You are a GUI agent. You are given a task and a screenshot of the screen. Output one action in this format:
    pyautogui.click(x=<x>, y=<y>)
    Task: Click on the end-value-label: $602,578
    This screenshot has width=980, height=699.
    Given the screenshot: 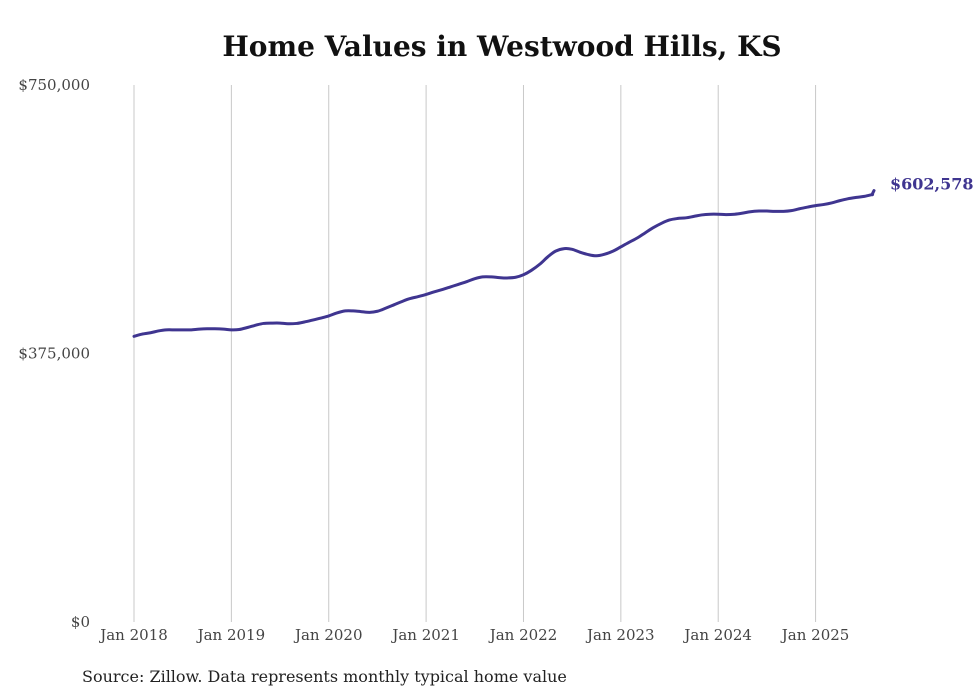 What is the action you would take?
    pyautogui.click(x=932, y=184)
    